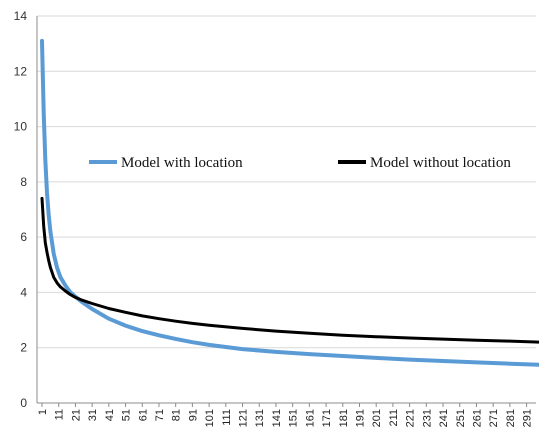 The image size is (539, 431). What do you see at coordinates (310, 418) in the screenshot?
I see `x-tick-label: 161` at bounding box center [310, 418].